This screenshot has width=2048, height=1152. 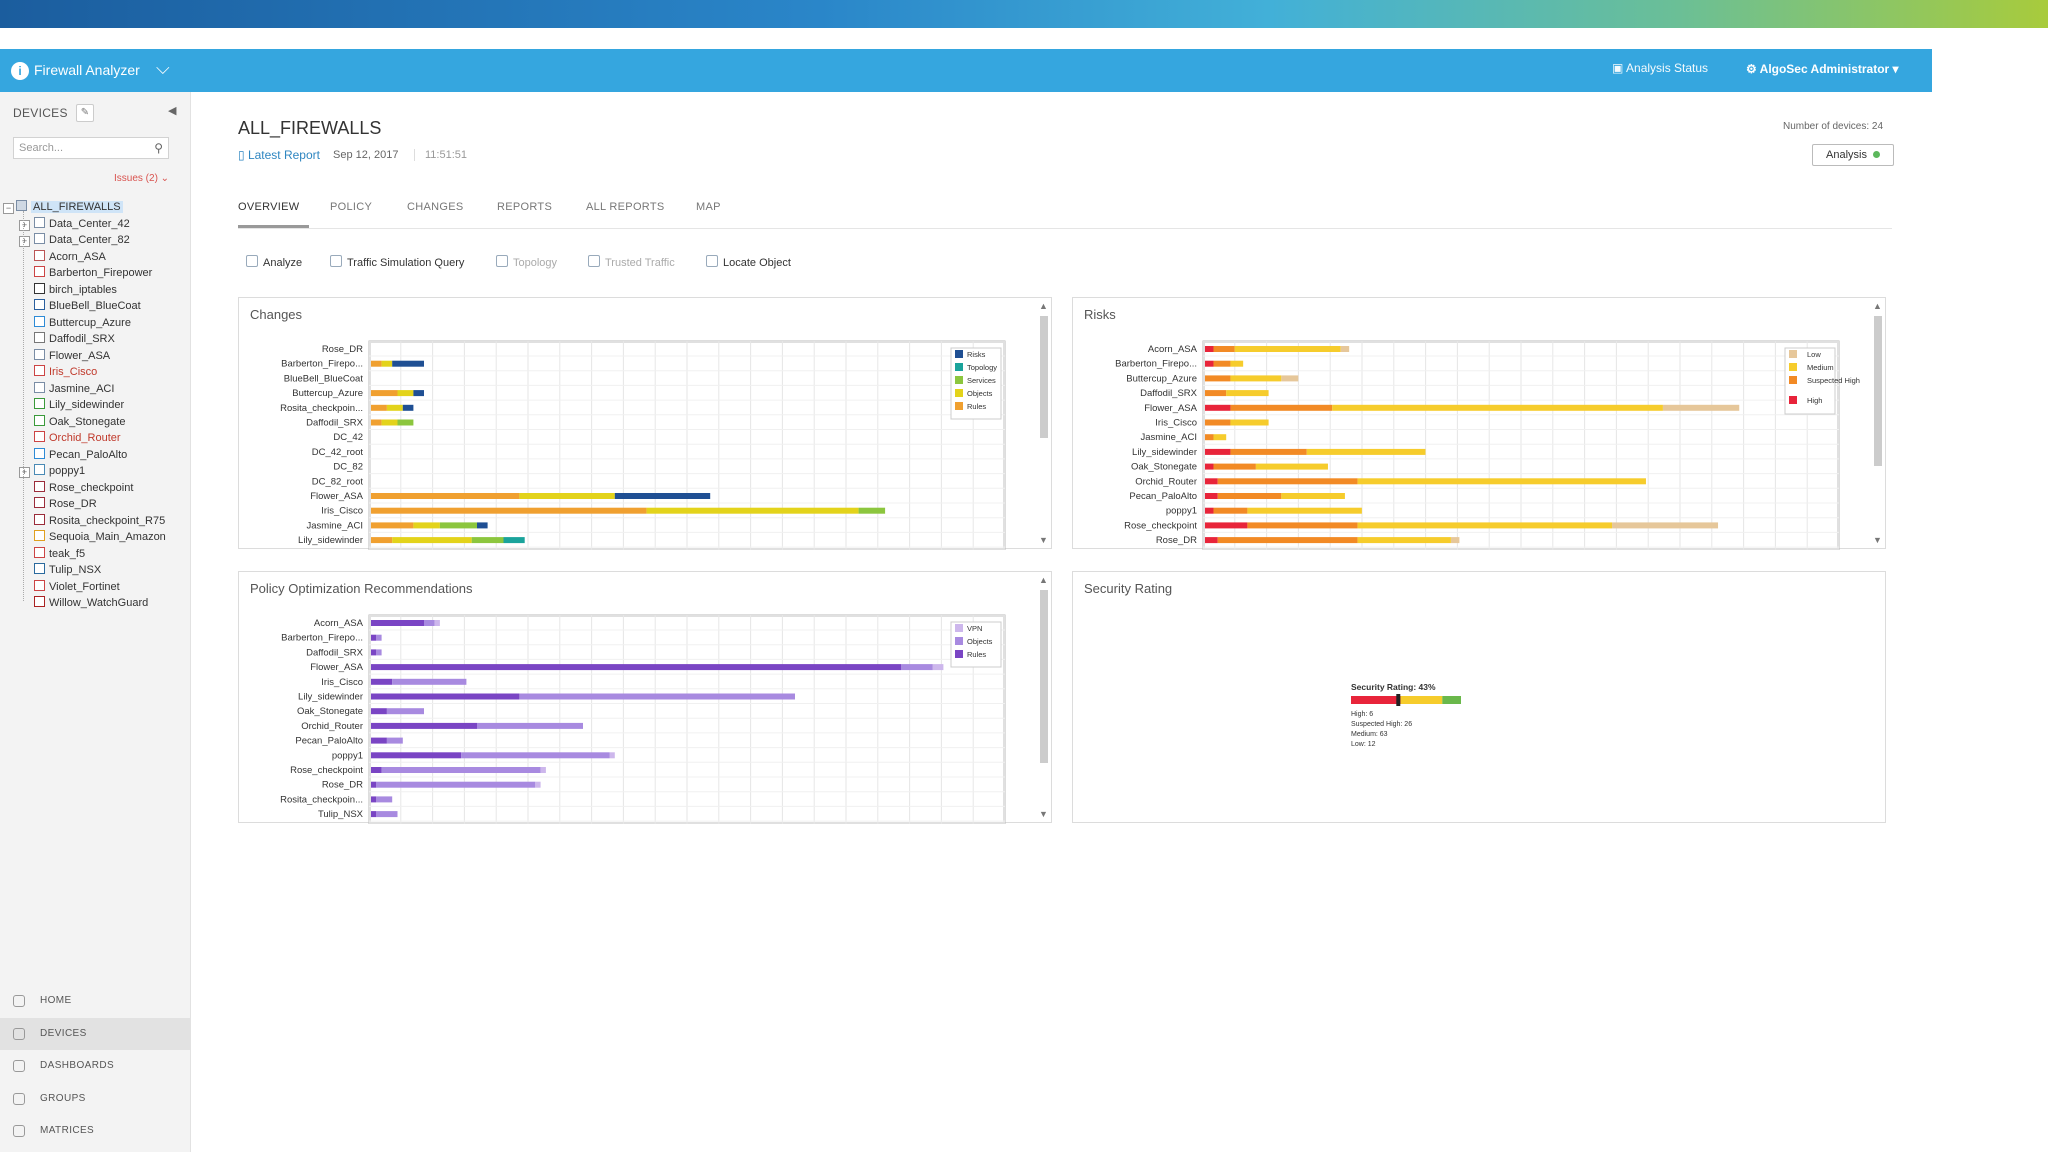 I want to click on nav-label: MATRICES, so click(x=67, y=1130).